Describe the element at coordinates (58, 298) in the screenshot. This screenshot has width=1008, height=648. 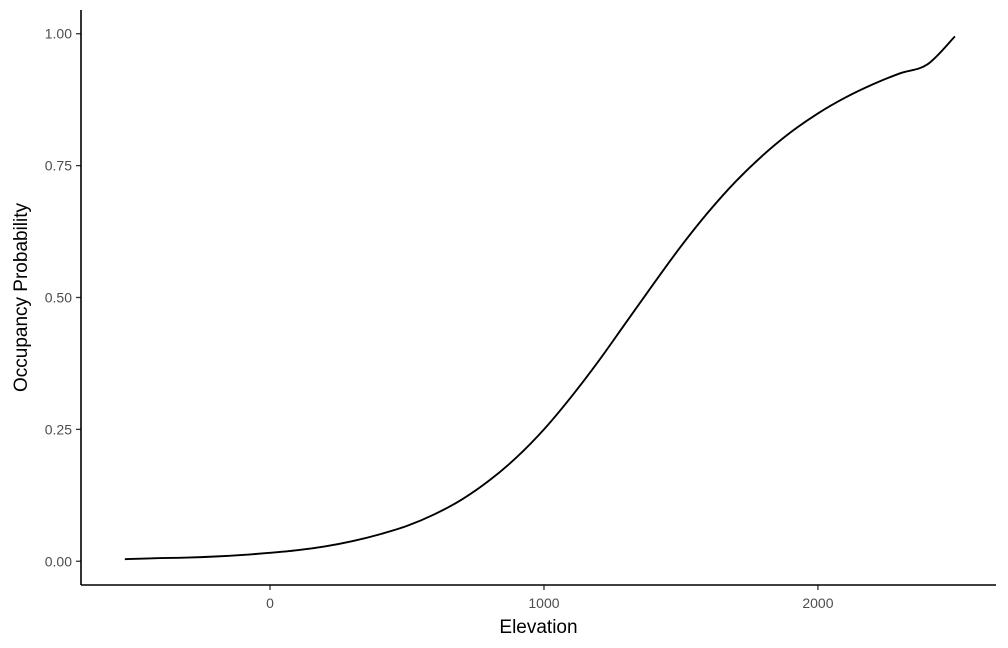
I see `y-tick-label: 0.50` at that location.